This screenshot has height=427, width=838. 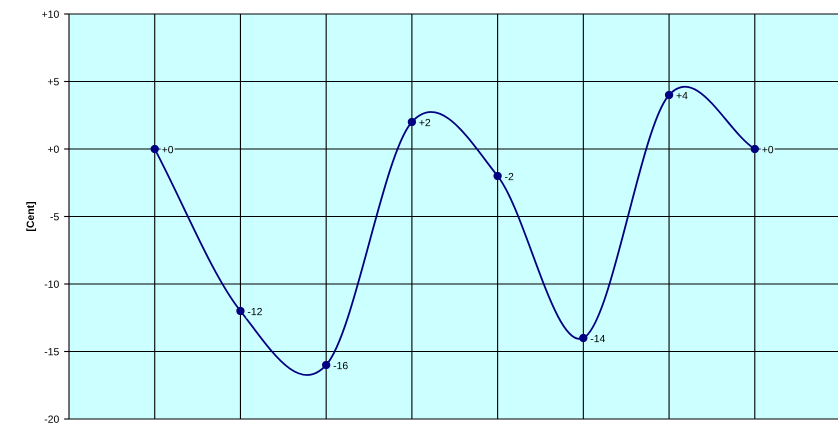 What do you see at coordinates (682, 96) in the screenshot?
I see `data-label: +4` at bounding box center [682, 96].